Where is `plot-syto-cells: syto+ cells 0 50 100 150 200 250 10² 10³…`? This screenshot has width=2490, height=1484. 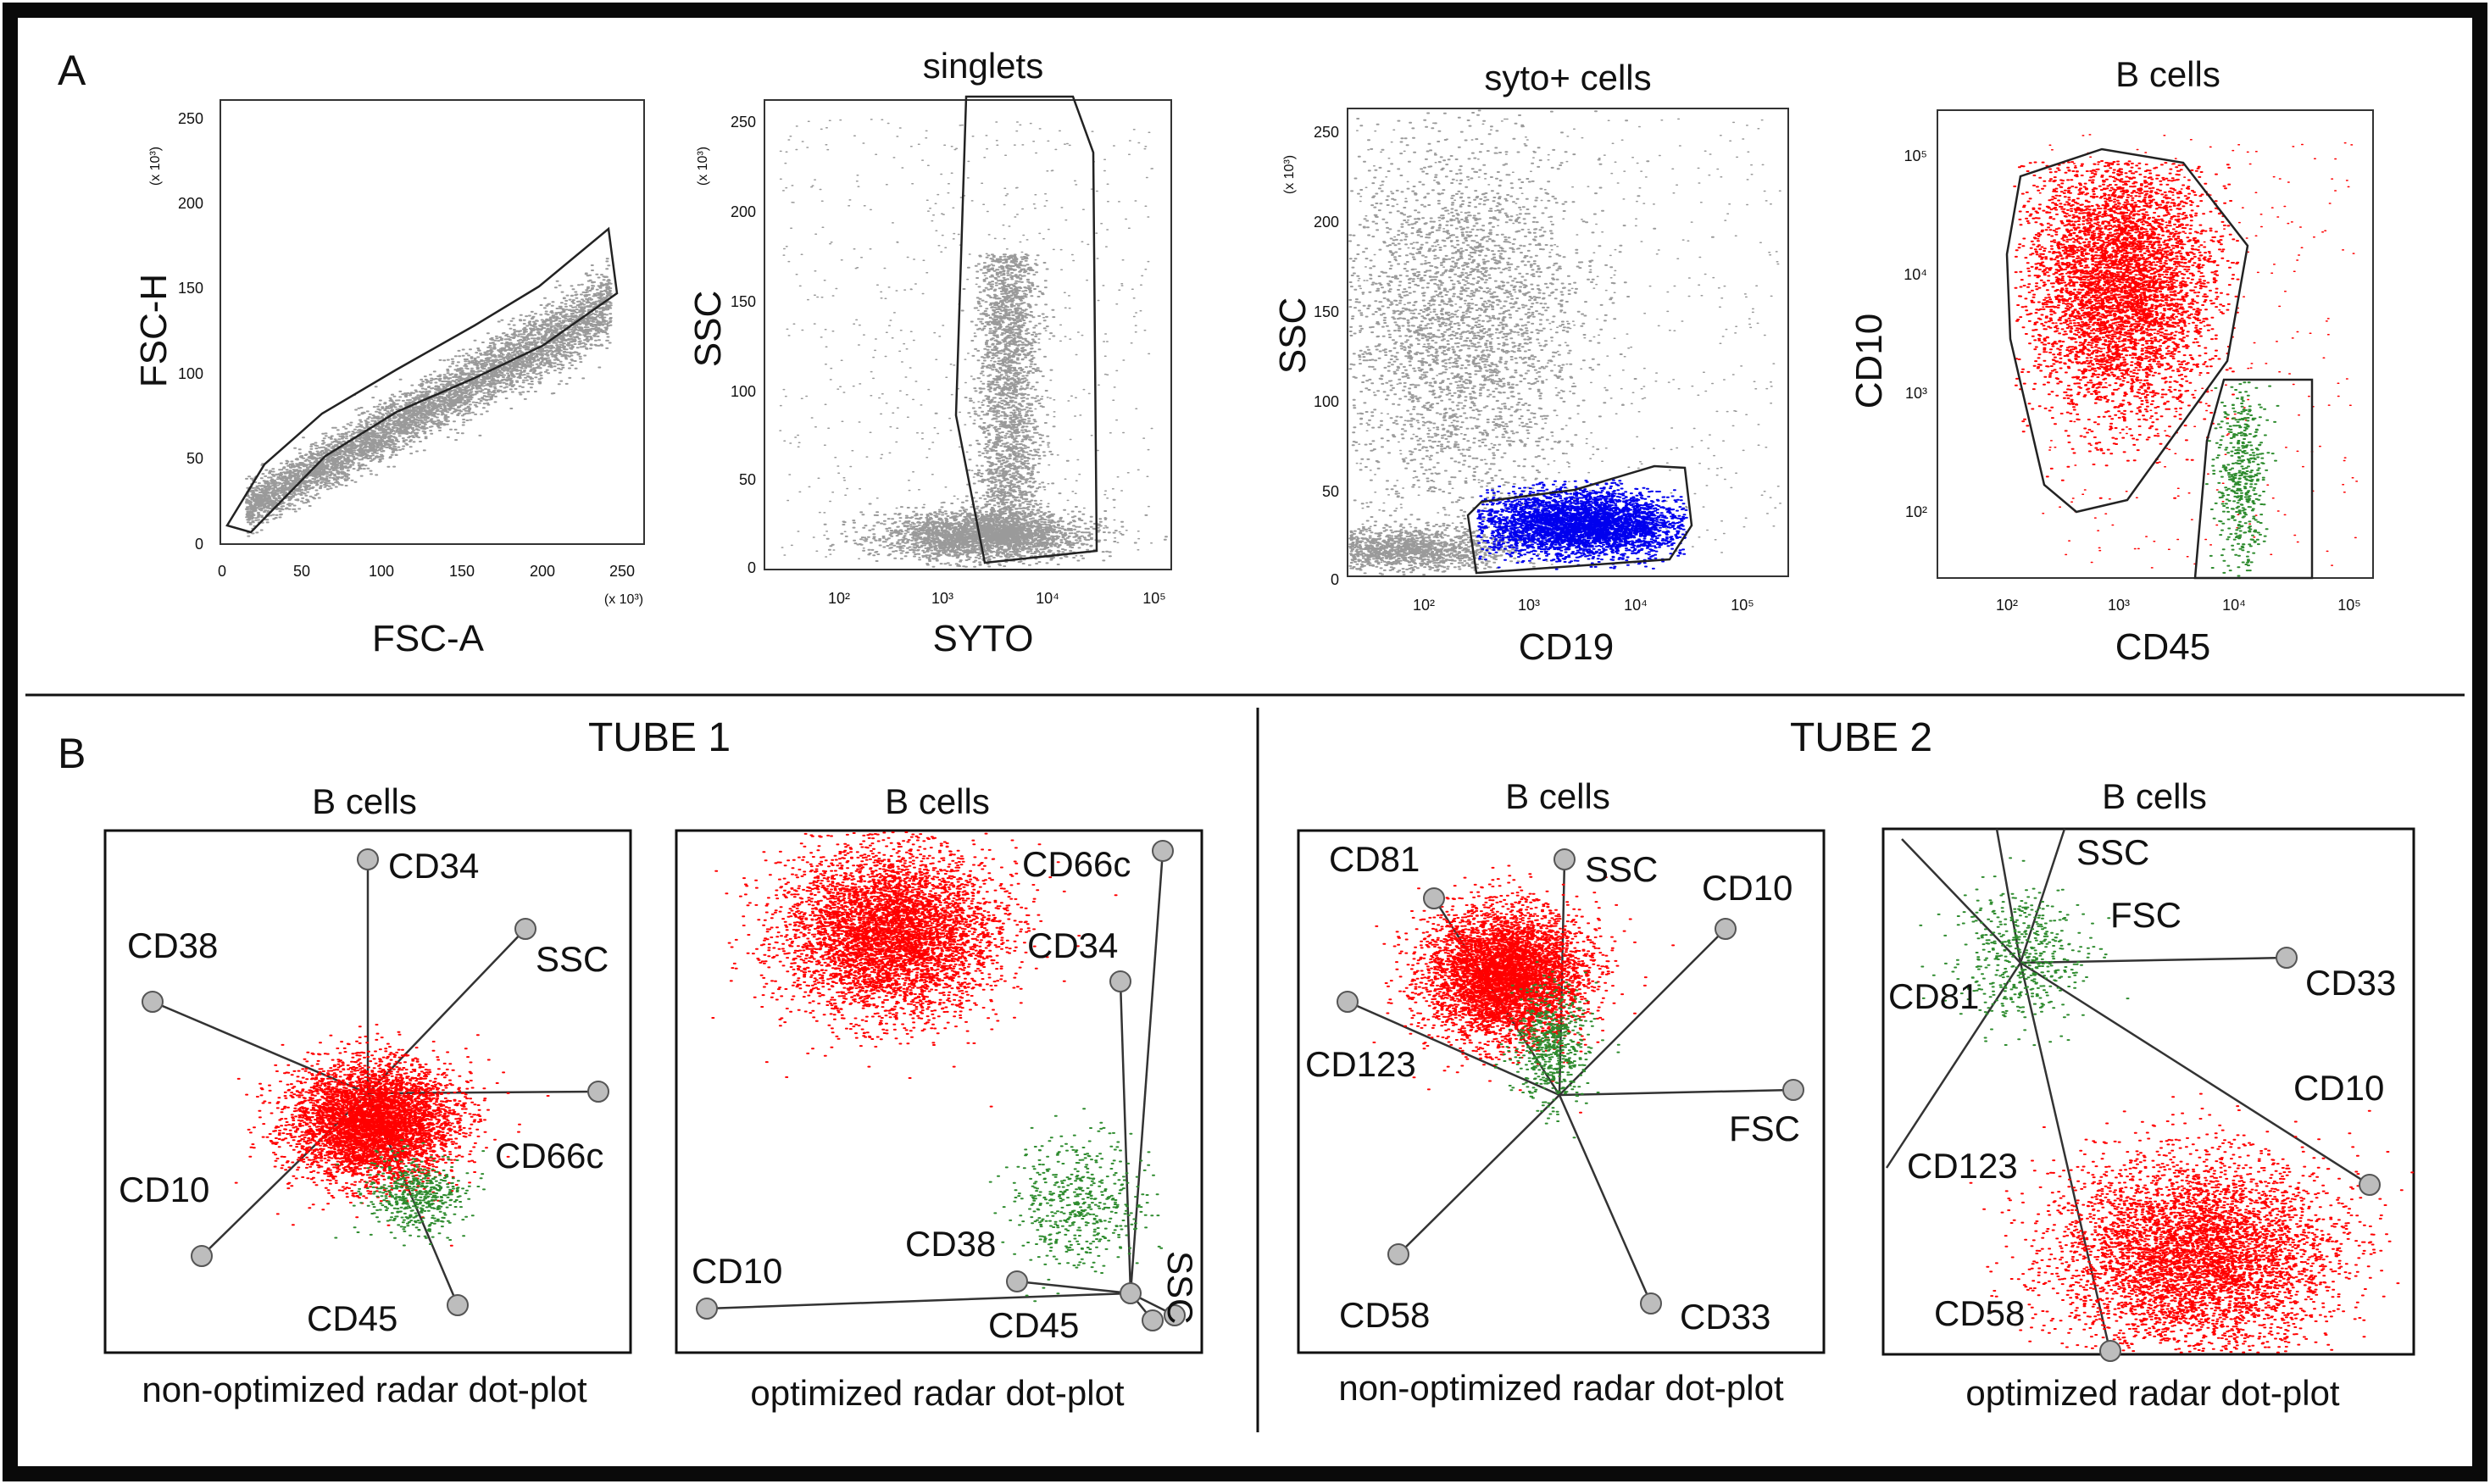 plot-syto-cells: syto+ cells 0 50 100 150 200 250 10² 10³… is located at coordinates (1530, 363).